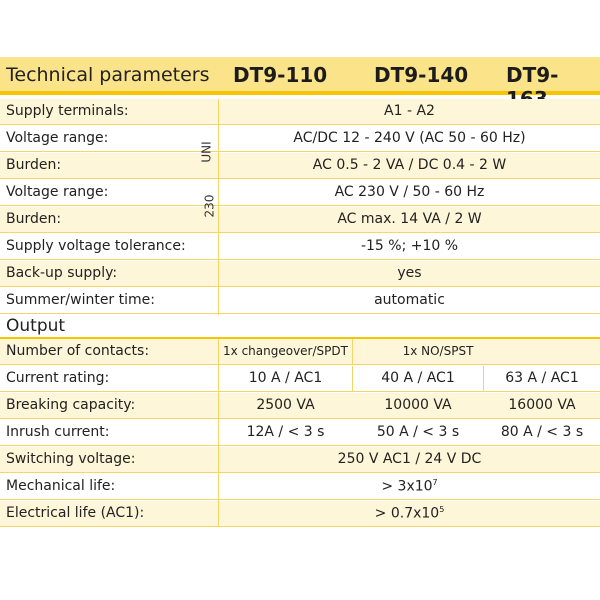  I want to click on row-label: Current rating:, so click(58, 378).